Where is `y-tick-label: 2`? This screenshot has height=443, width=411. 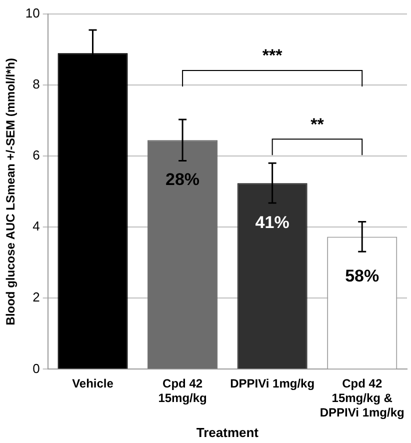 y-tick-label: 2 is located at coordinates (36, 297).